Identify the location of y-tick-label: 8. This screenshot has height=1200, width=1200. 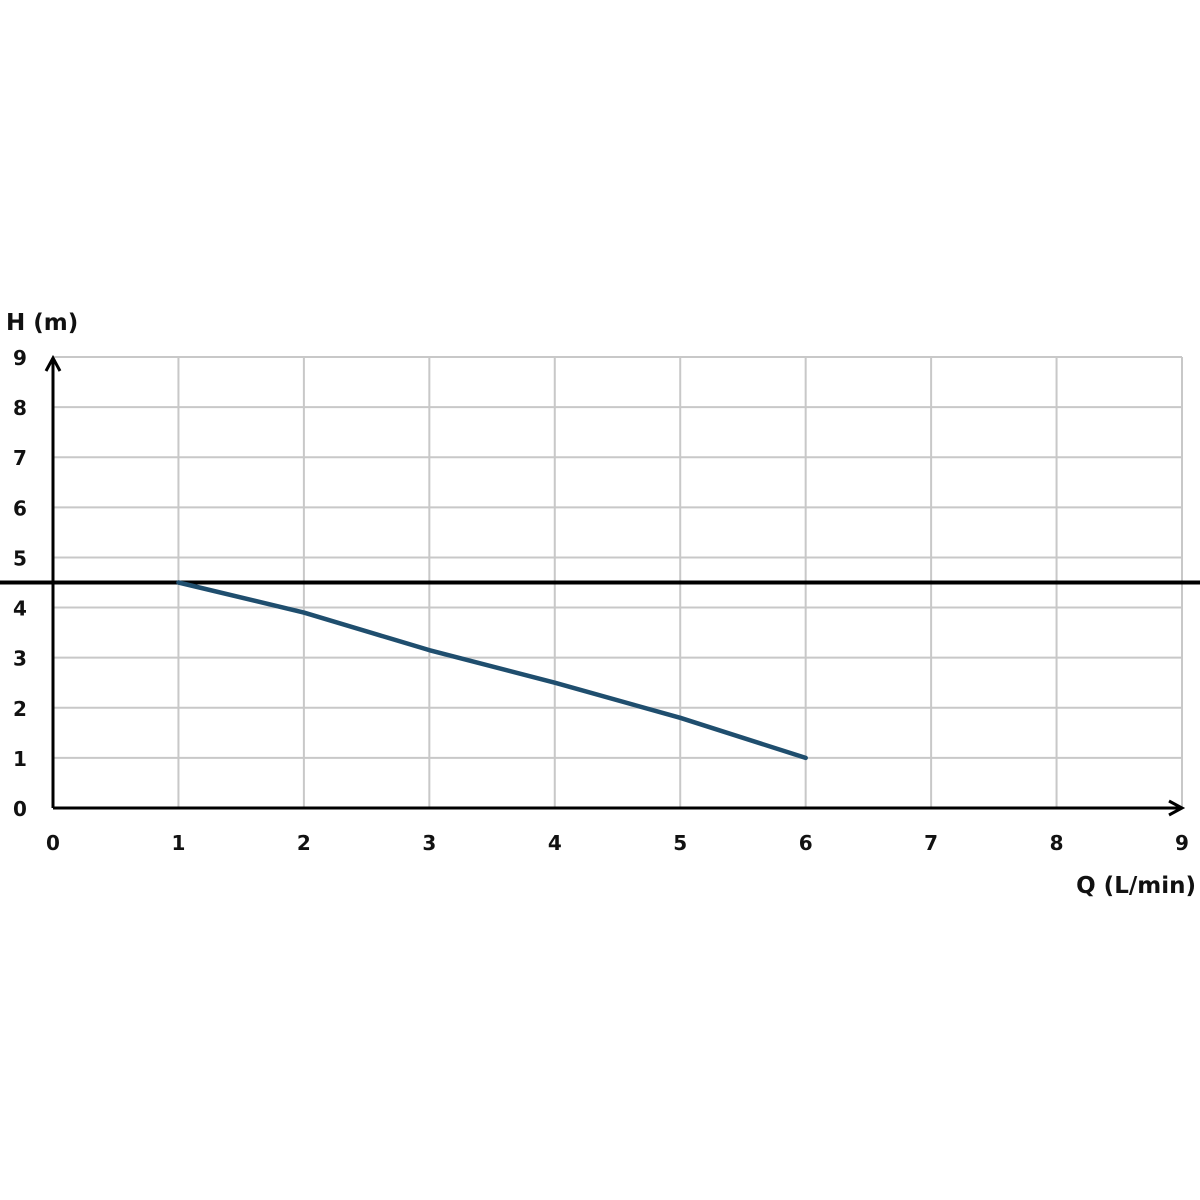
(20, 408).